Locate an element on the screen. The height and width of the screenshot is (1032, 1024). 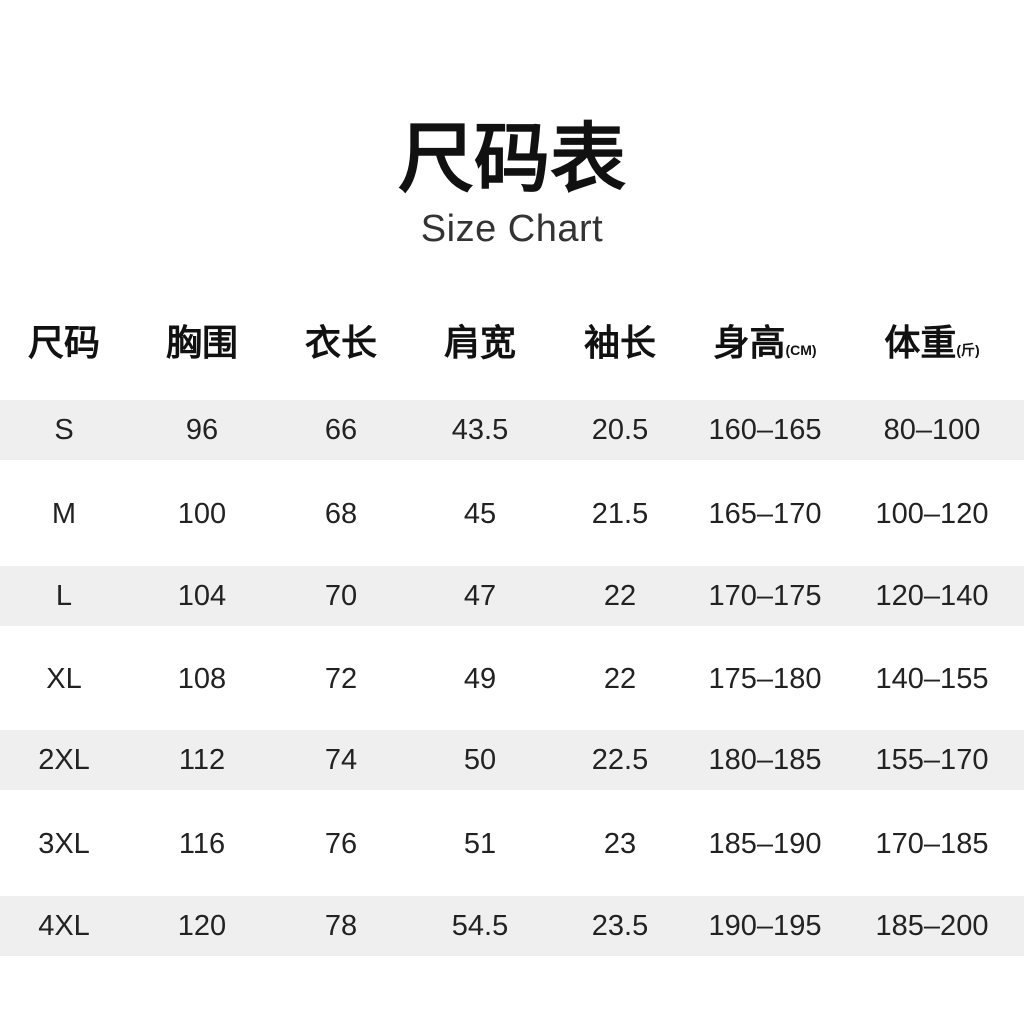
page-title: 尺码表 is located at coordinates (512, 159).